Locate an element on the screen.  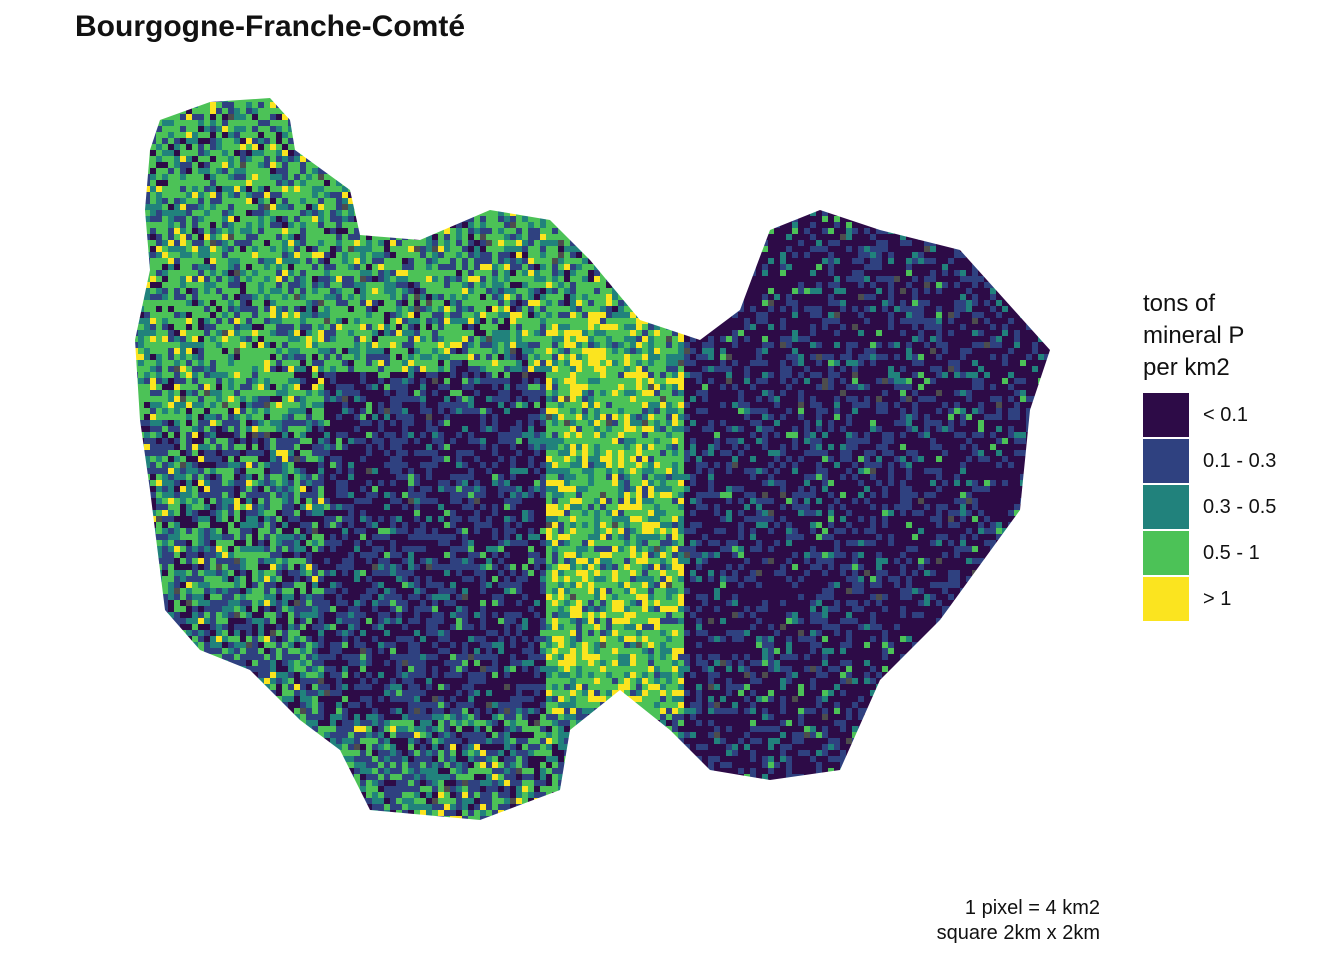
legend-label: < 0.1 is located at coordinates (1226, 414).